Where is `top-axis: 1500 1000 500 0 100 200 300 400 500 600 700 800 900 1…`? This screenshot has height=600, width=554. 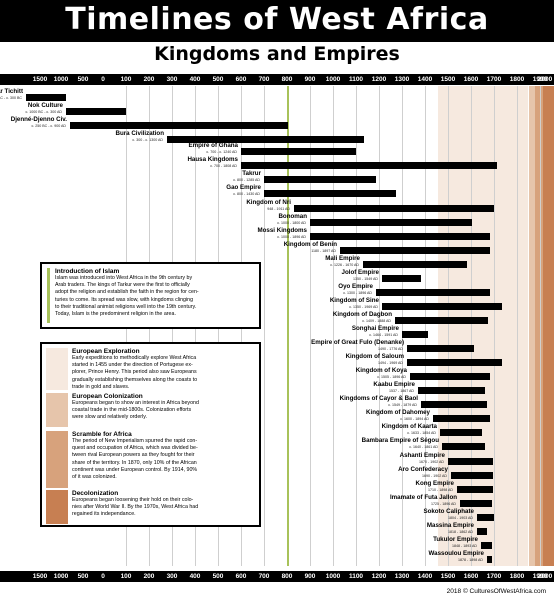
top-axis: 1500 1000 500 0 100 200 300 400 500 600 700 800 900 1… is located at coordinates (277, 79).